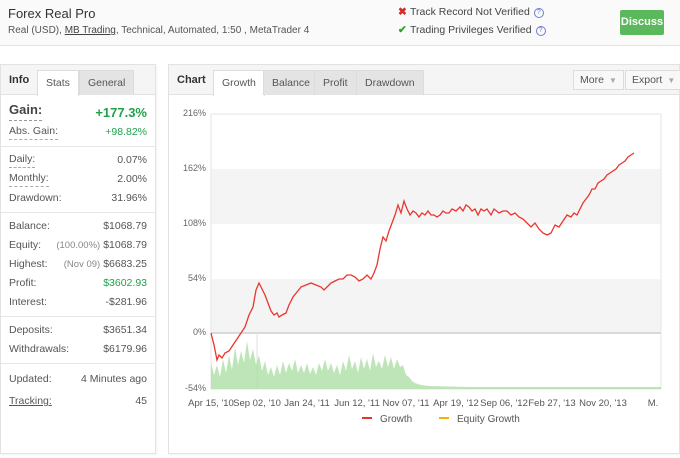  What do you see at coordinates (78, 379) in the screenshot?
I see `updated-row: Updated: 4 Minutes ago` at bounding box center [78, 379].